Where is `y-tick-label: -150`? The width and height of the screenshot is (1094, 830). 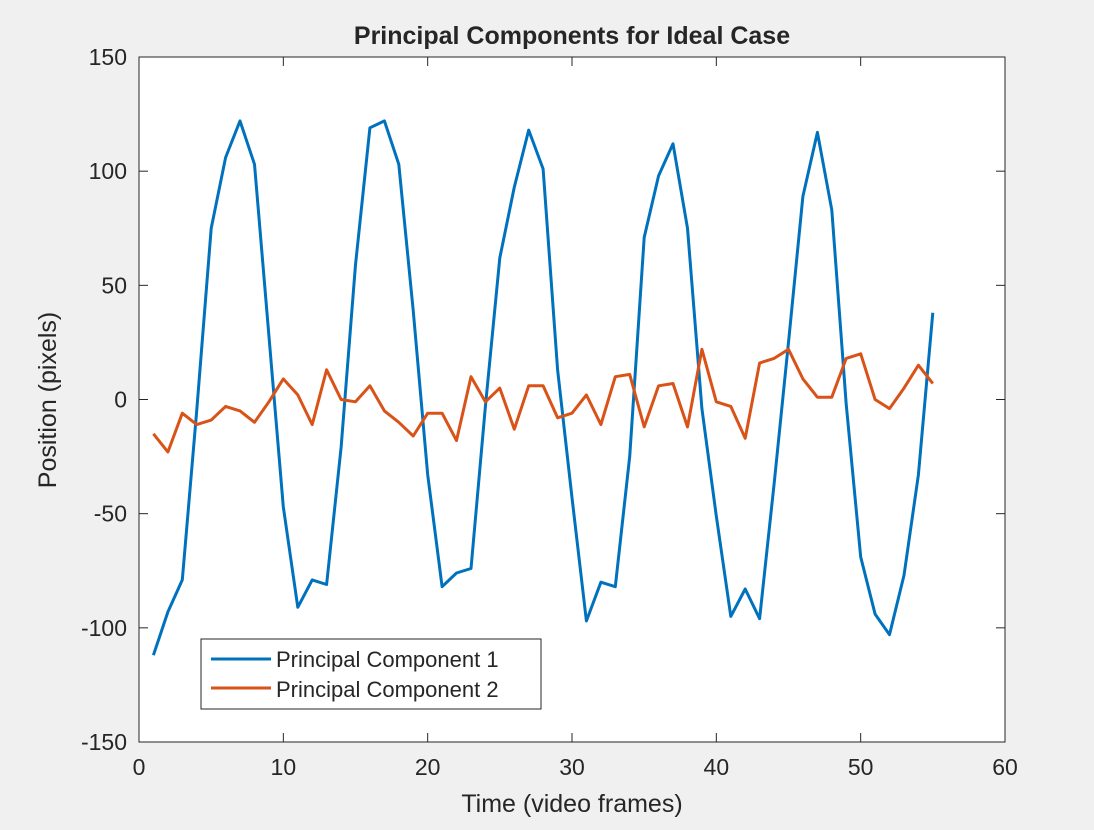 y-tick-label: -150 is located at coordinates (104, 742).